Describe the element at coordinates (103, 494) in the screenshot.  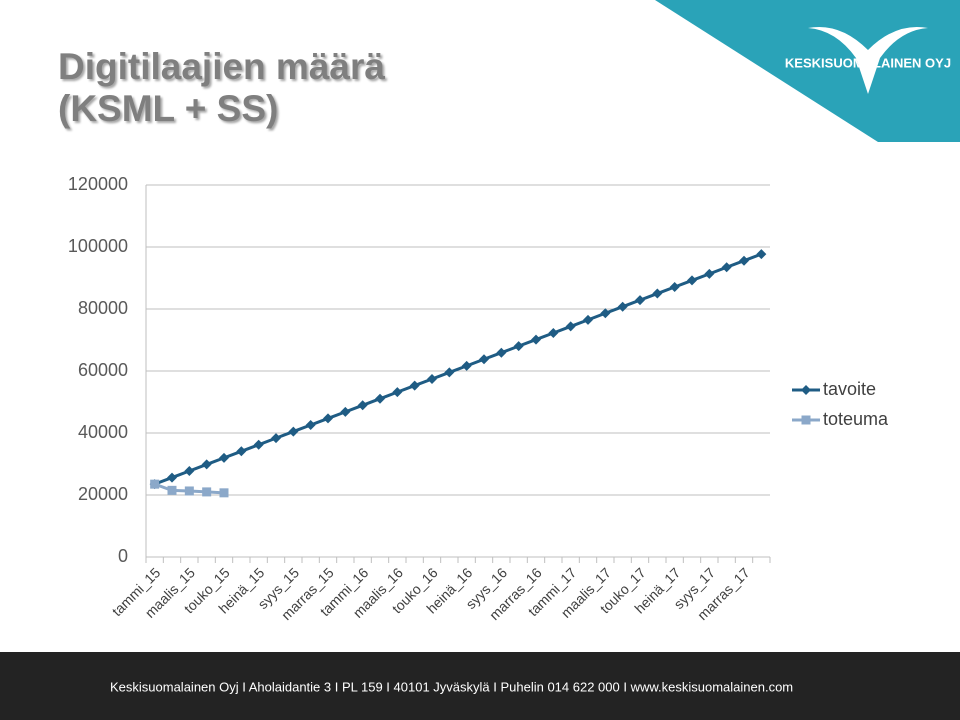
I see `y-tick-label: 20000` at that location.